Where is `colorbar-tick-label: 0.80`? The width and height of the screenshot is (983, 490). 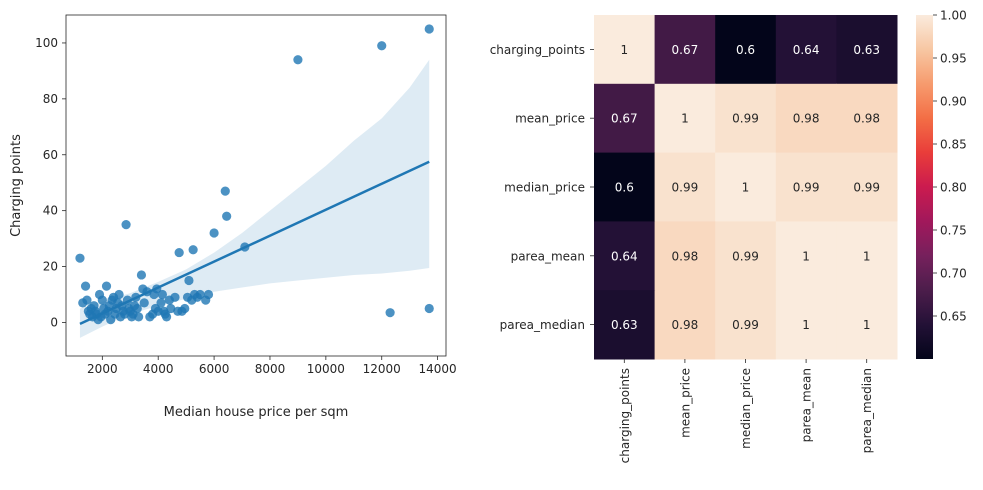
colorbar-tick-label: 0.80 is located at coordinates (953, 188).